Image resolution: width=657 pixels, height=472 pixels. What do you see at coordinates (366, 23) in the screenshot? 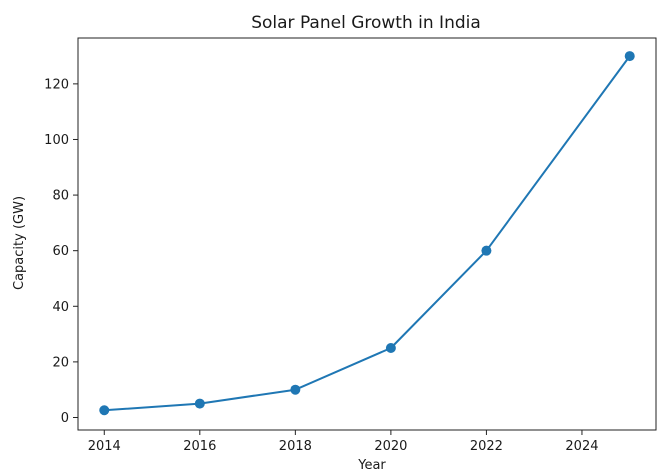
I see `chart-title: Solar Panel Growth in India` at bounding box center [366, 23].